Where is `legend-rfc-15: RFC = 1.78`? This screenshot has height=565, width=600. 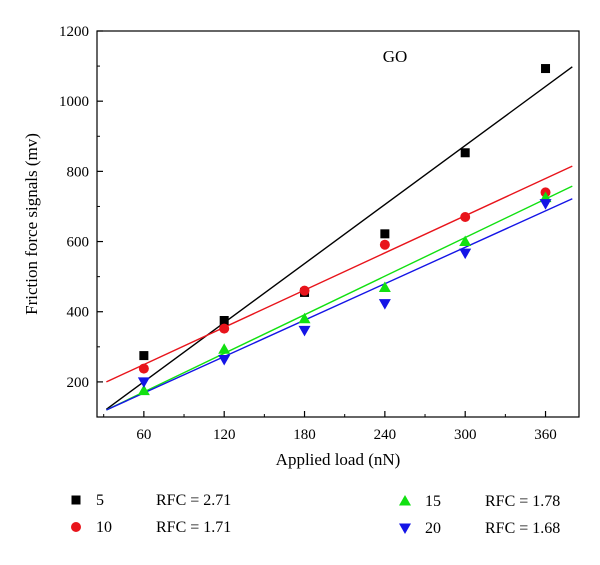
legend-rfc-15: RFC = 1.78 is located at coordinates (522, 501).